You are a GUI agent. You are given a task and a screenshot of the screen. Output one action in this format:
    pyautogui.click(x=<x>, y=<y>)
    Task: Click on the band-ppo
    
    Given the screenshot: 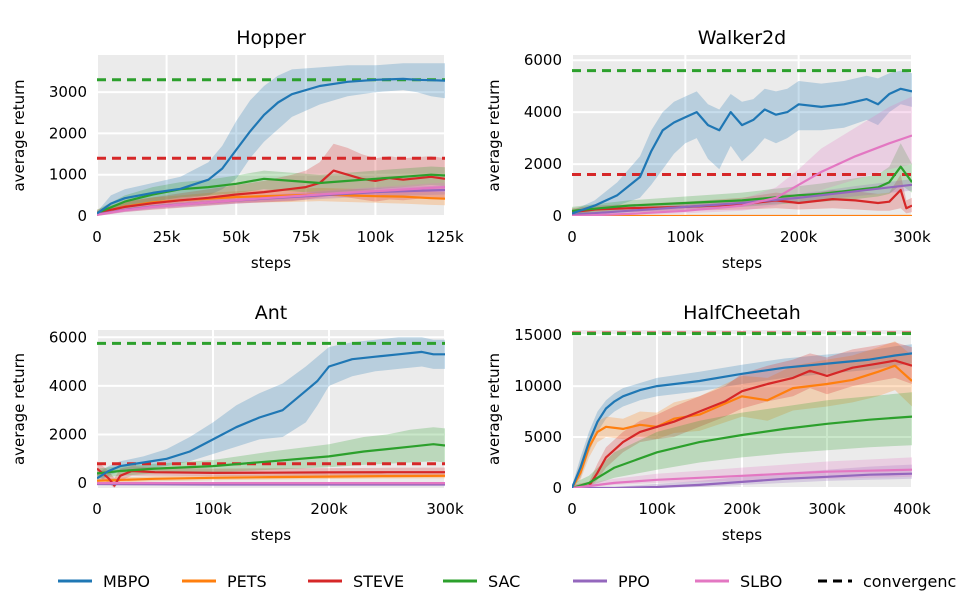 What is the action you would take?
    pyautogui.click(x=742, y=476)
    